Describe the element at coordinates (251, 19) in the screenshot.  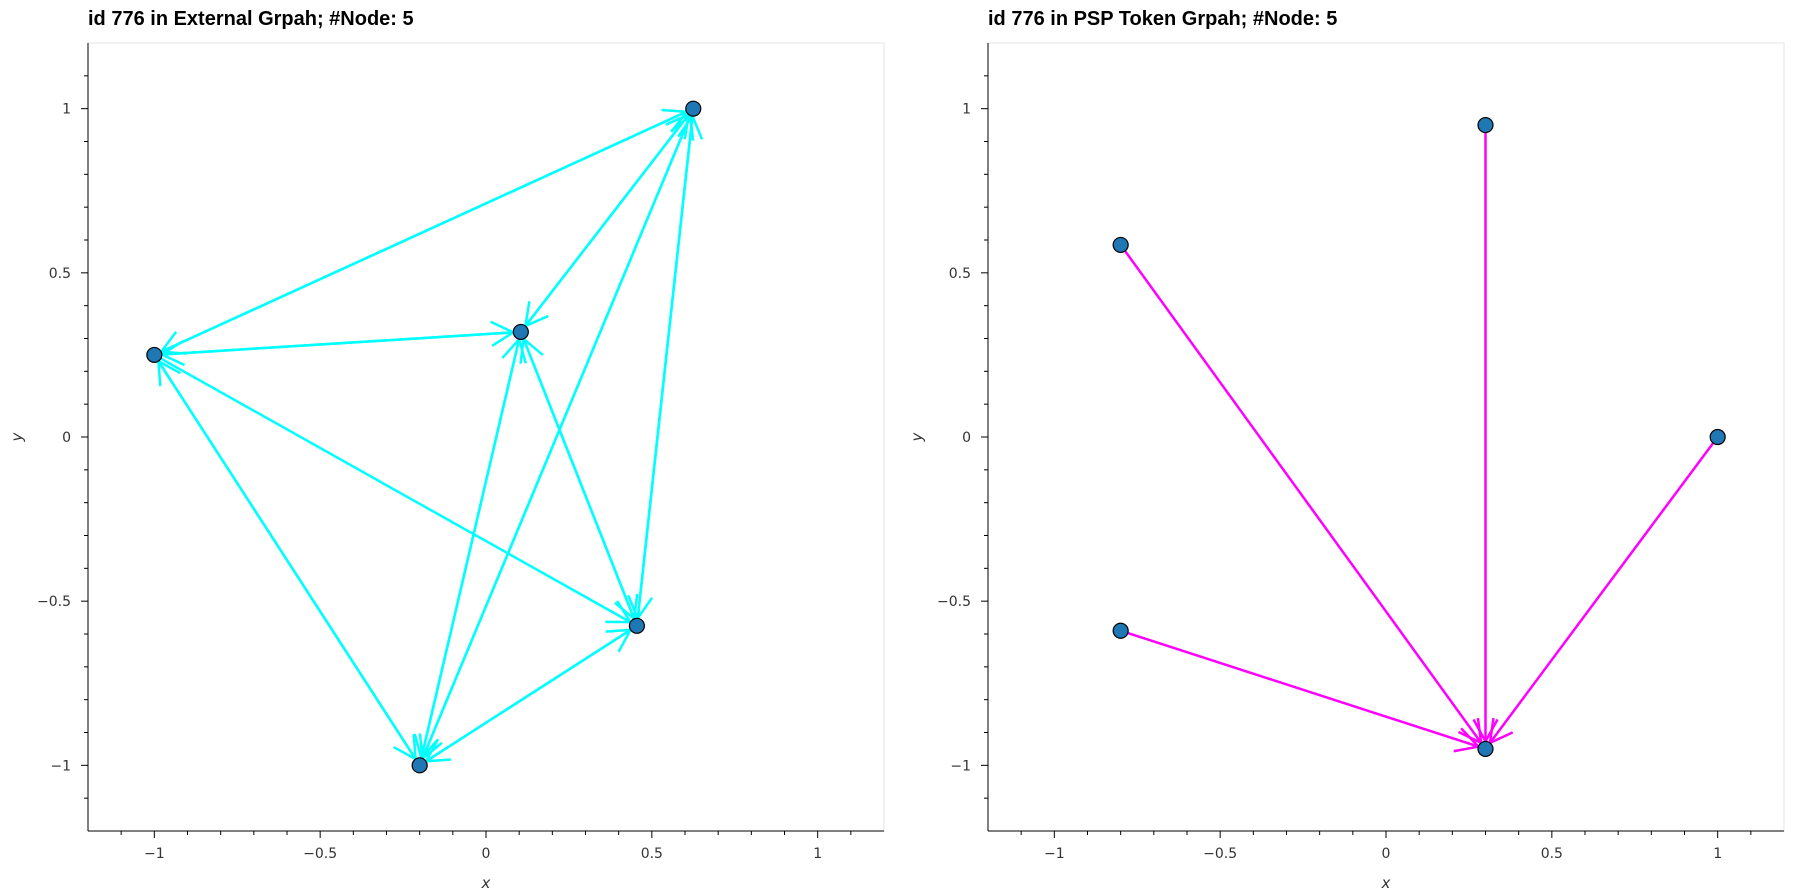
I see `left-chart-title: id 776 in External Grpah; #Node: 5` at that location.